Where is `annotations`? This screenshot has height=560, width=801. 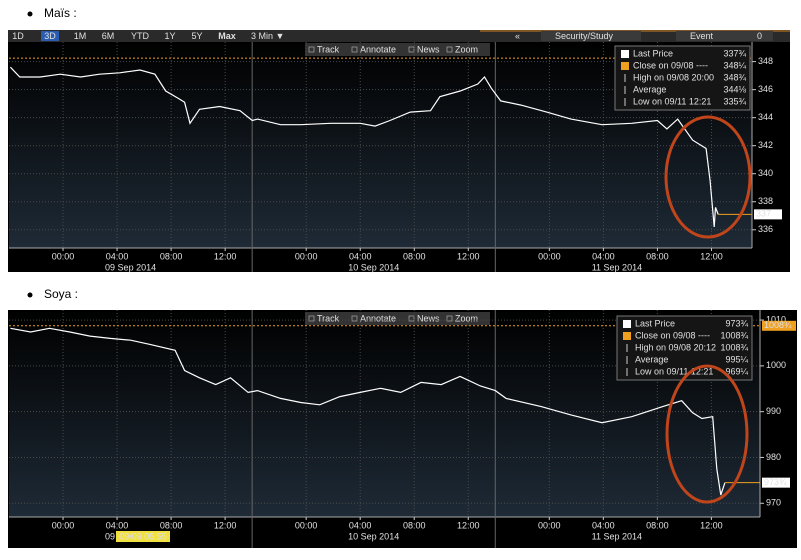
annotations is located at coordinates (708, 309).